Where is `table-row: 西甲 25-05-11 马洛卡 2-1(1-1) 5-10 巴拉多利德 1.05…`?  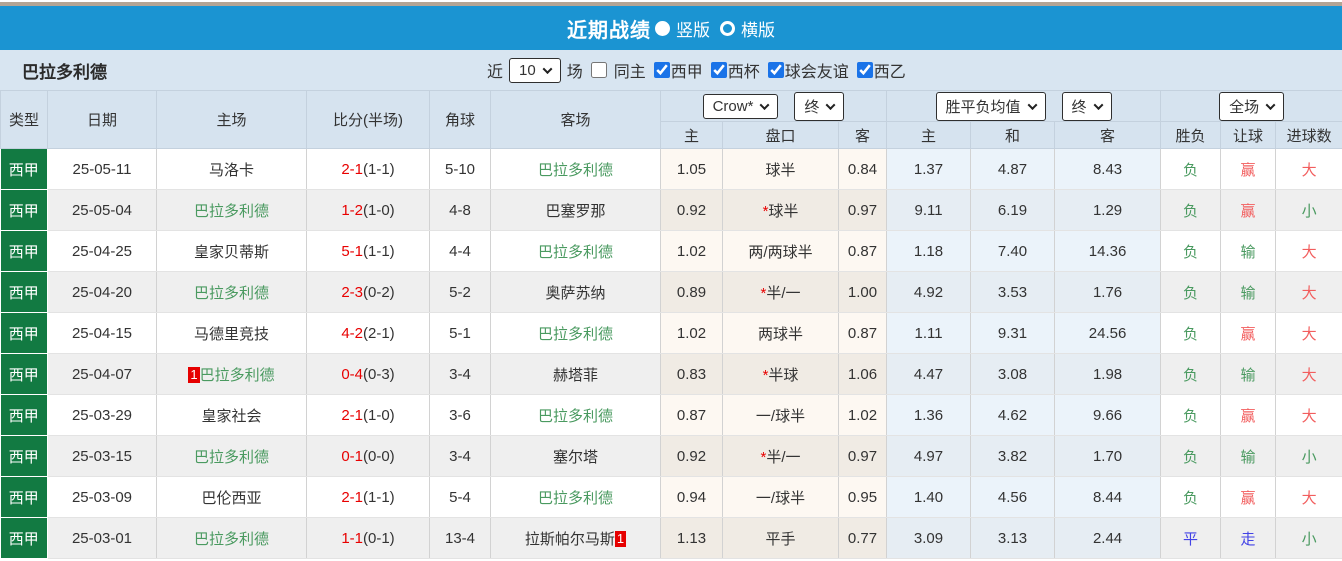
table-row: 西甲 25-05-11 马洛卡 2-1(1-1) 5-10 巴拉多利德 1.05… is located at coordinates (671, 169).